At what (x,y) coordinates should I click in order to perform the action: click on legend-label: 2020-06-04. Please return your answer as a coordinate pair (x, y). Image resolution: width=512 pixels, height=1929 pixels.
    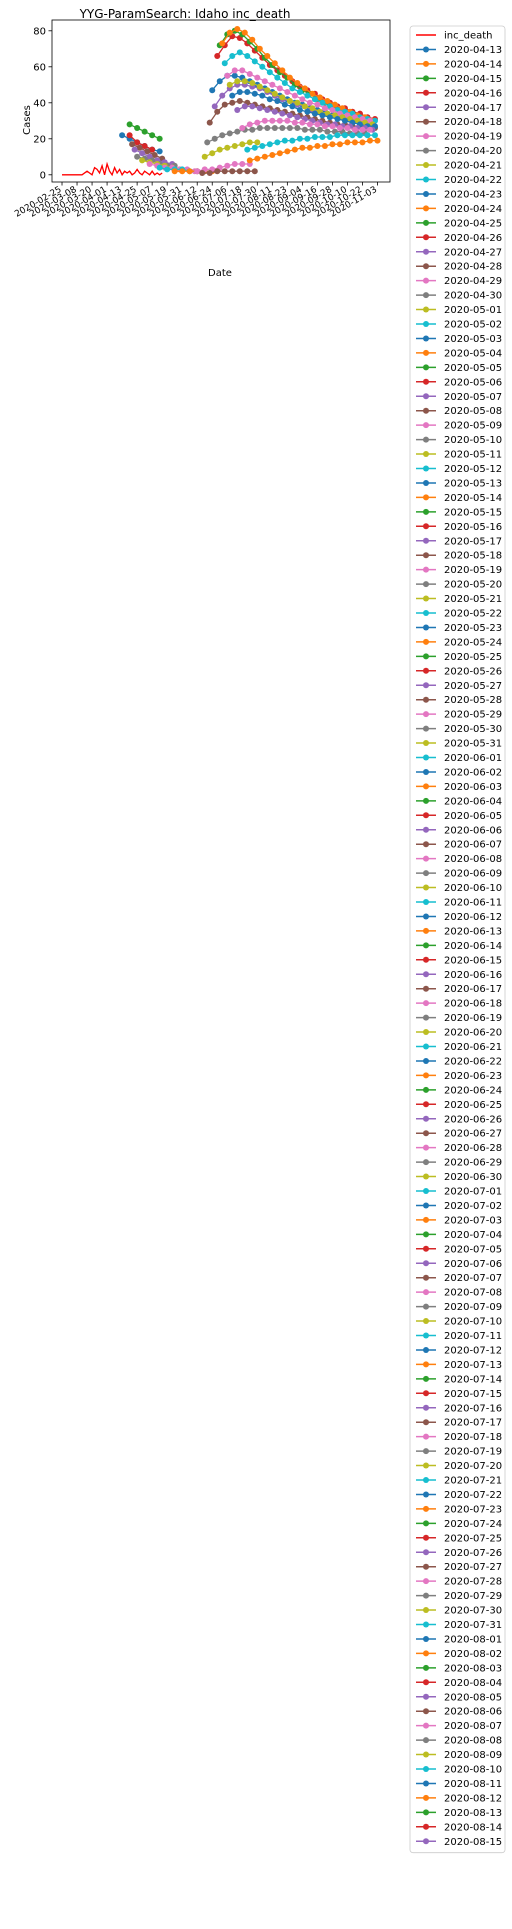
    Looking at the image, I should click on (473, 801).